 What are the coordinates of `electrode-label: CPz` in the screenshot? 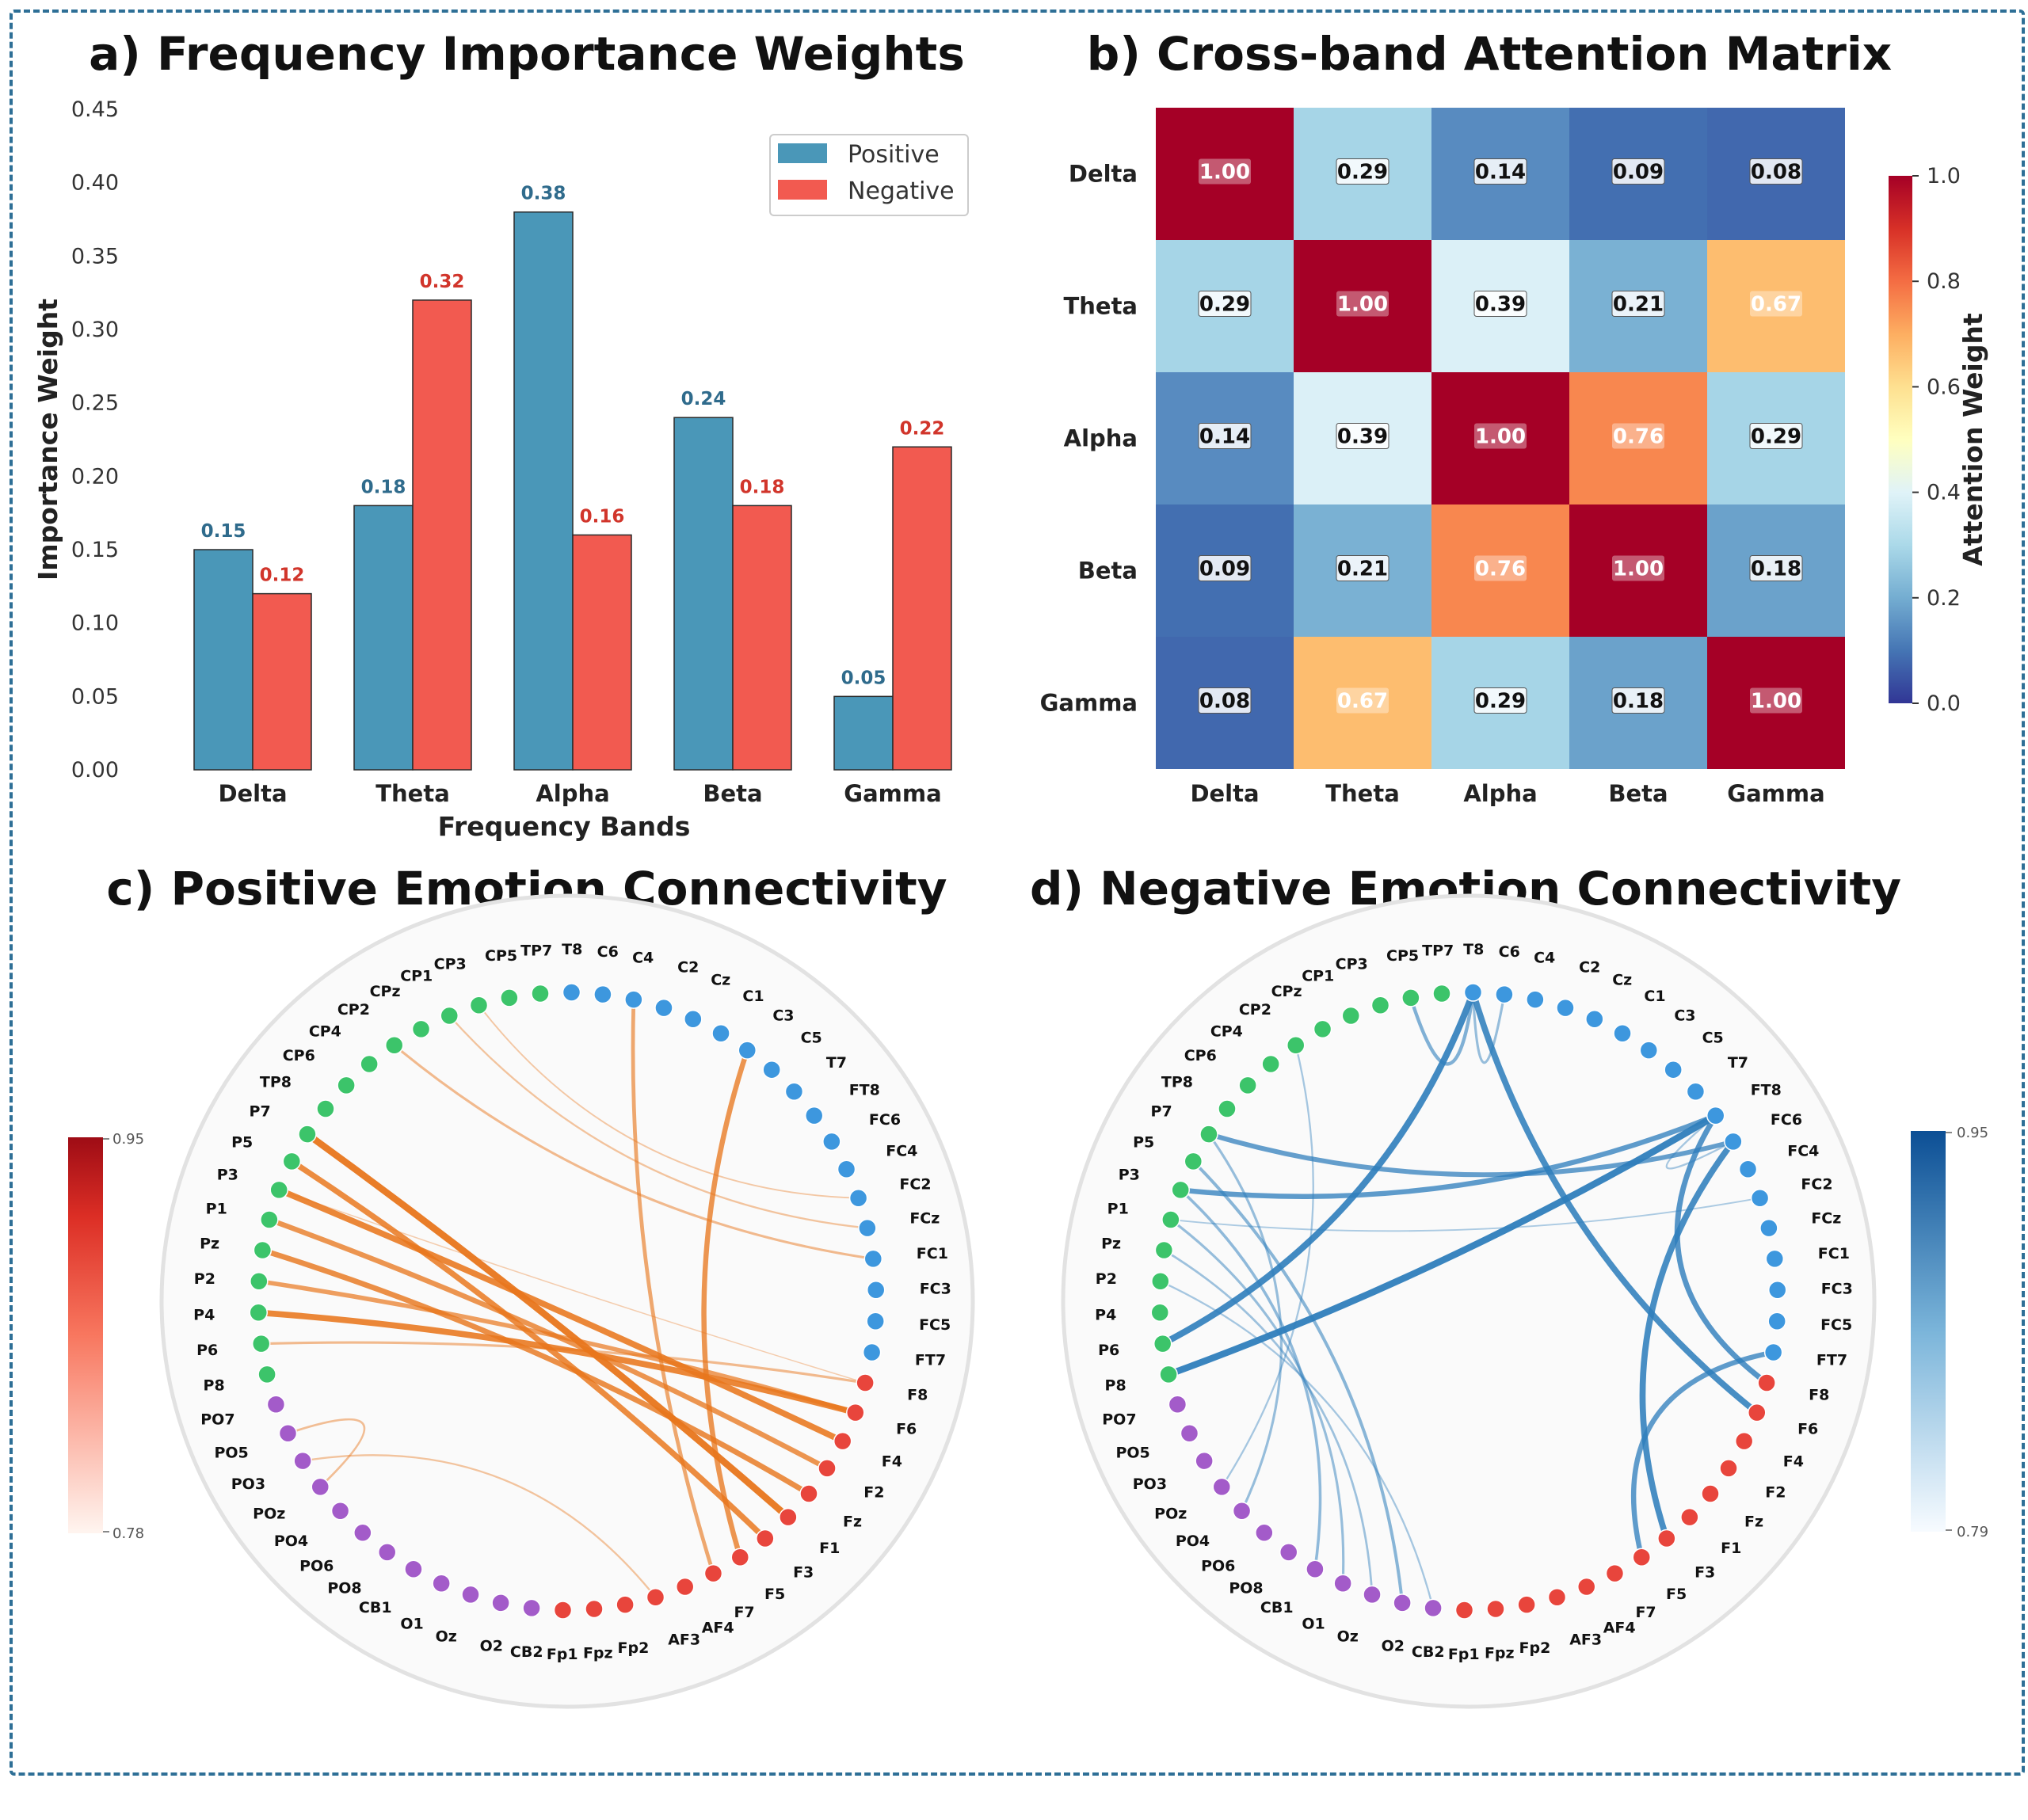 It's located at (385, 992).